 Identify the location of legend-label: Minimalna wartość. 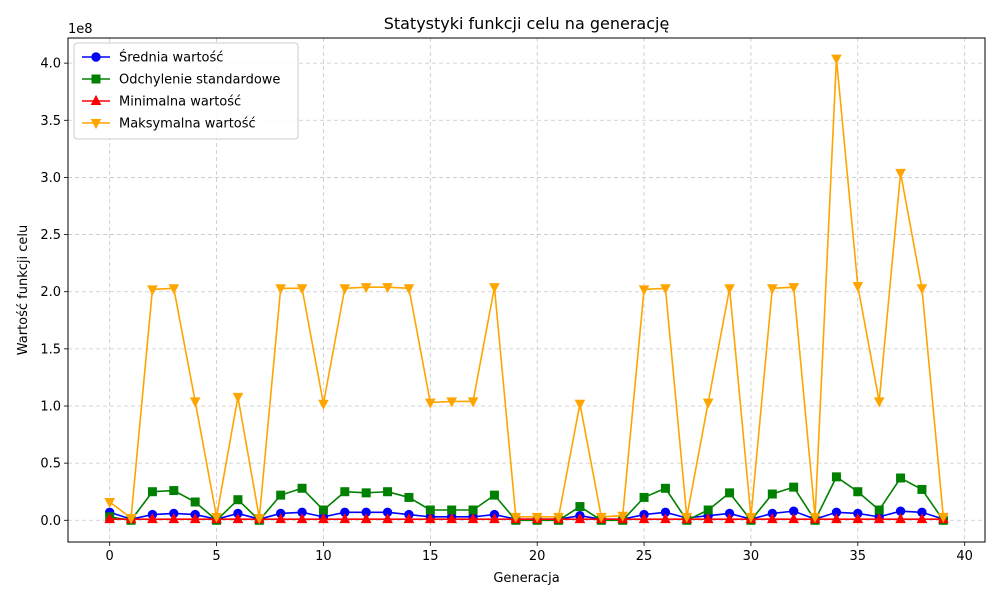
(180, 102).